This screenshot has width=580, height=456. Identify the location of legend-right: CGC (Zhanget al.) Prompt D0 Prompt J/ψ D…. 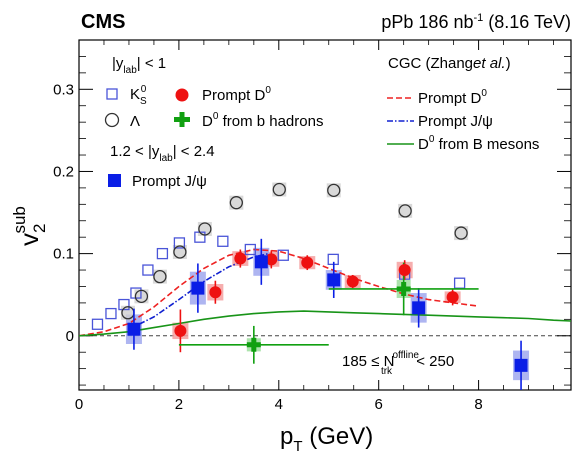
(463, 104).